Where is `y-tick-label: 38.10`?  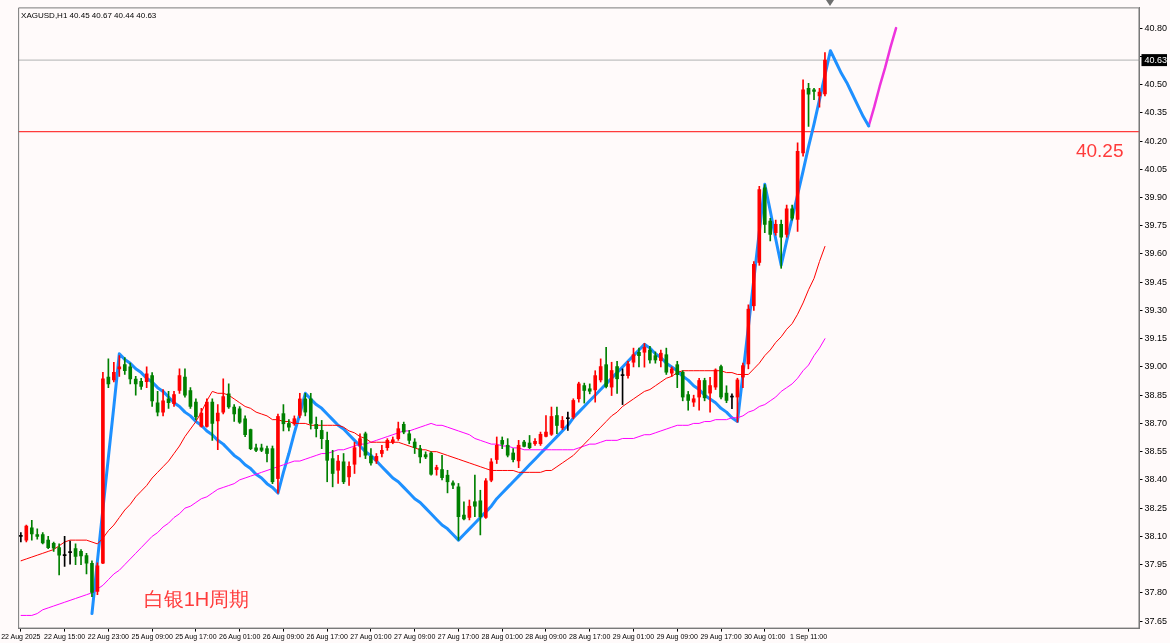
y-tick-label: 38.10 is located at coordinates (1156, 535).